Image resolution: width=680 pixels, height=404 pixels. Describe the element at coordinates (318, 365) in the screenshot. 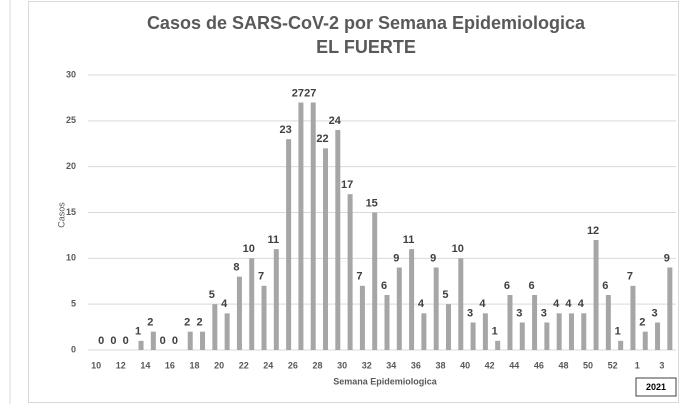

I see `x-tick-label: 28` at that location.